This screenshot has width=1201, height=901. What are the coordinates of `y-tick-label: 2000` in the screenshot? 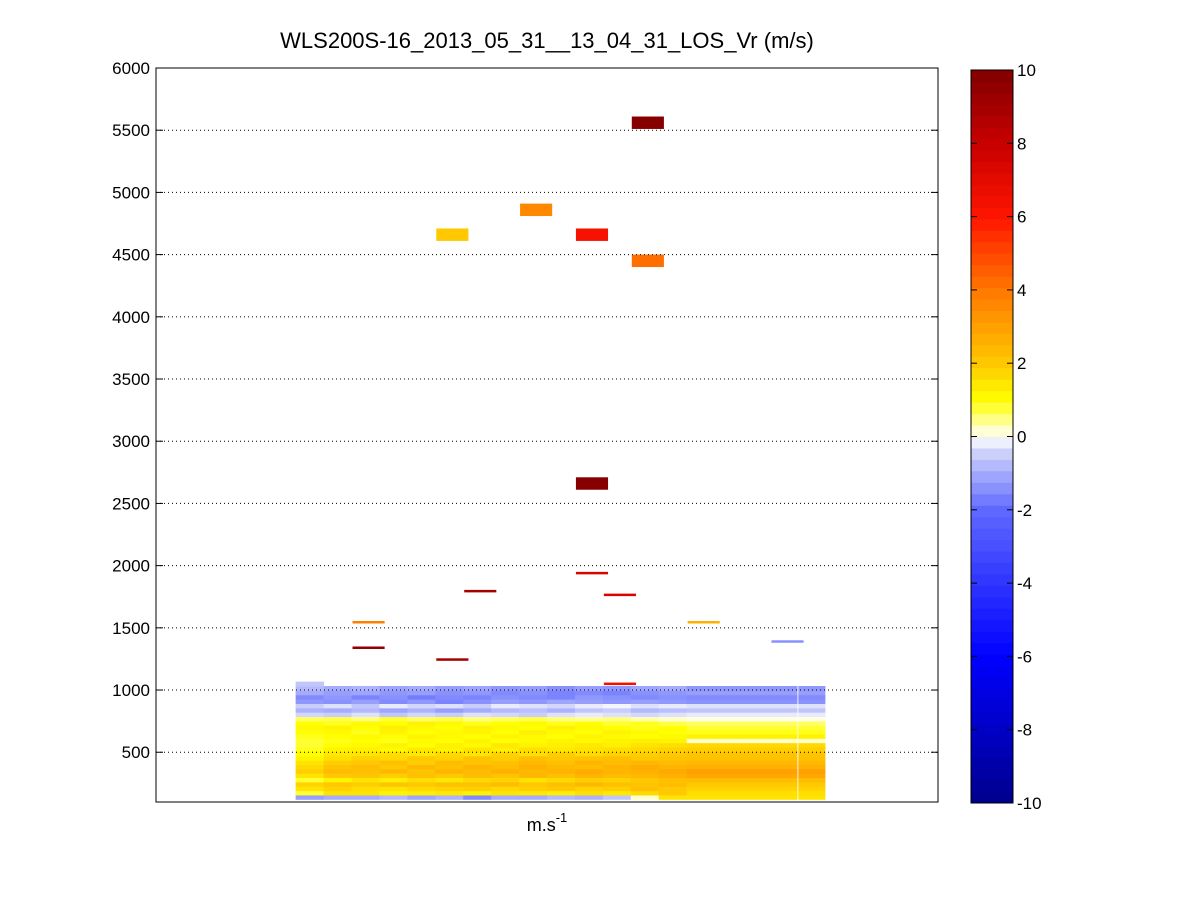 It's located at (131, 566).